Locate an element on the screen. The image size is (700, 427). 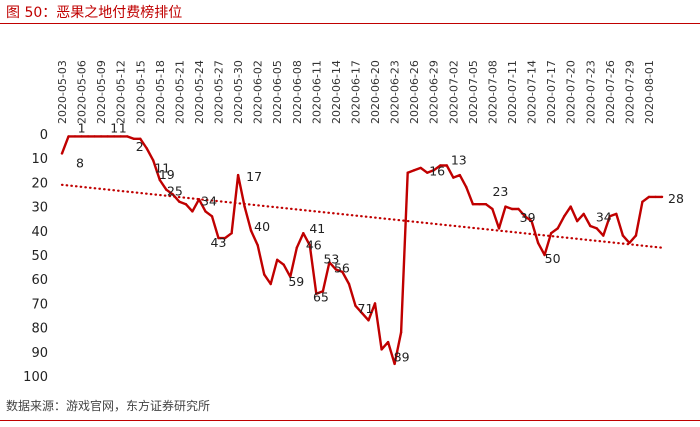
y-tick-label: 30 is located at coordinates (39, 208).